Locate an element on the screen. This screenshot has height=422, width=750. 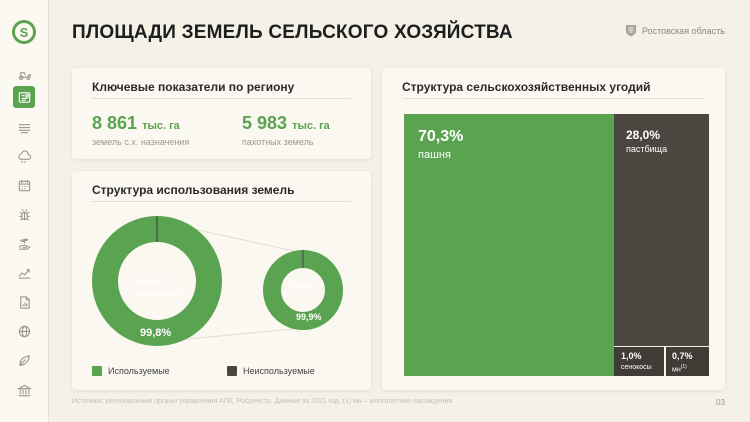
logo-letter: S is located at coordinates (24, 32).